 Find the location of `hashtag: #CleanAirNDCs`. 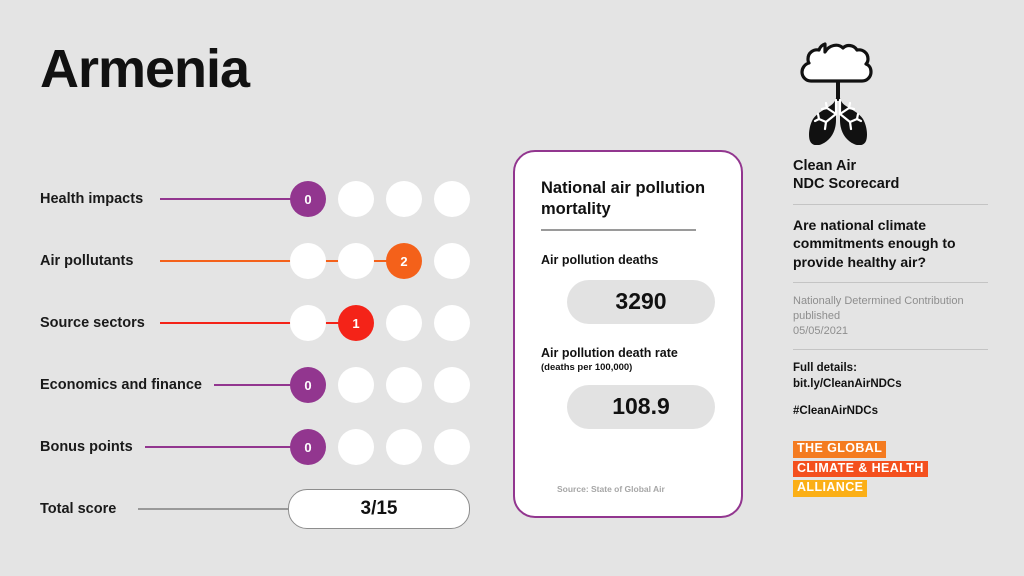

hashtag: #CleanAirNDCs is located at coordinates (835, 411).